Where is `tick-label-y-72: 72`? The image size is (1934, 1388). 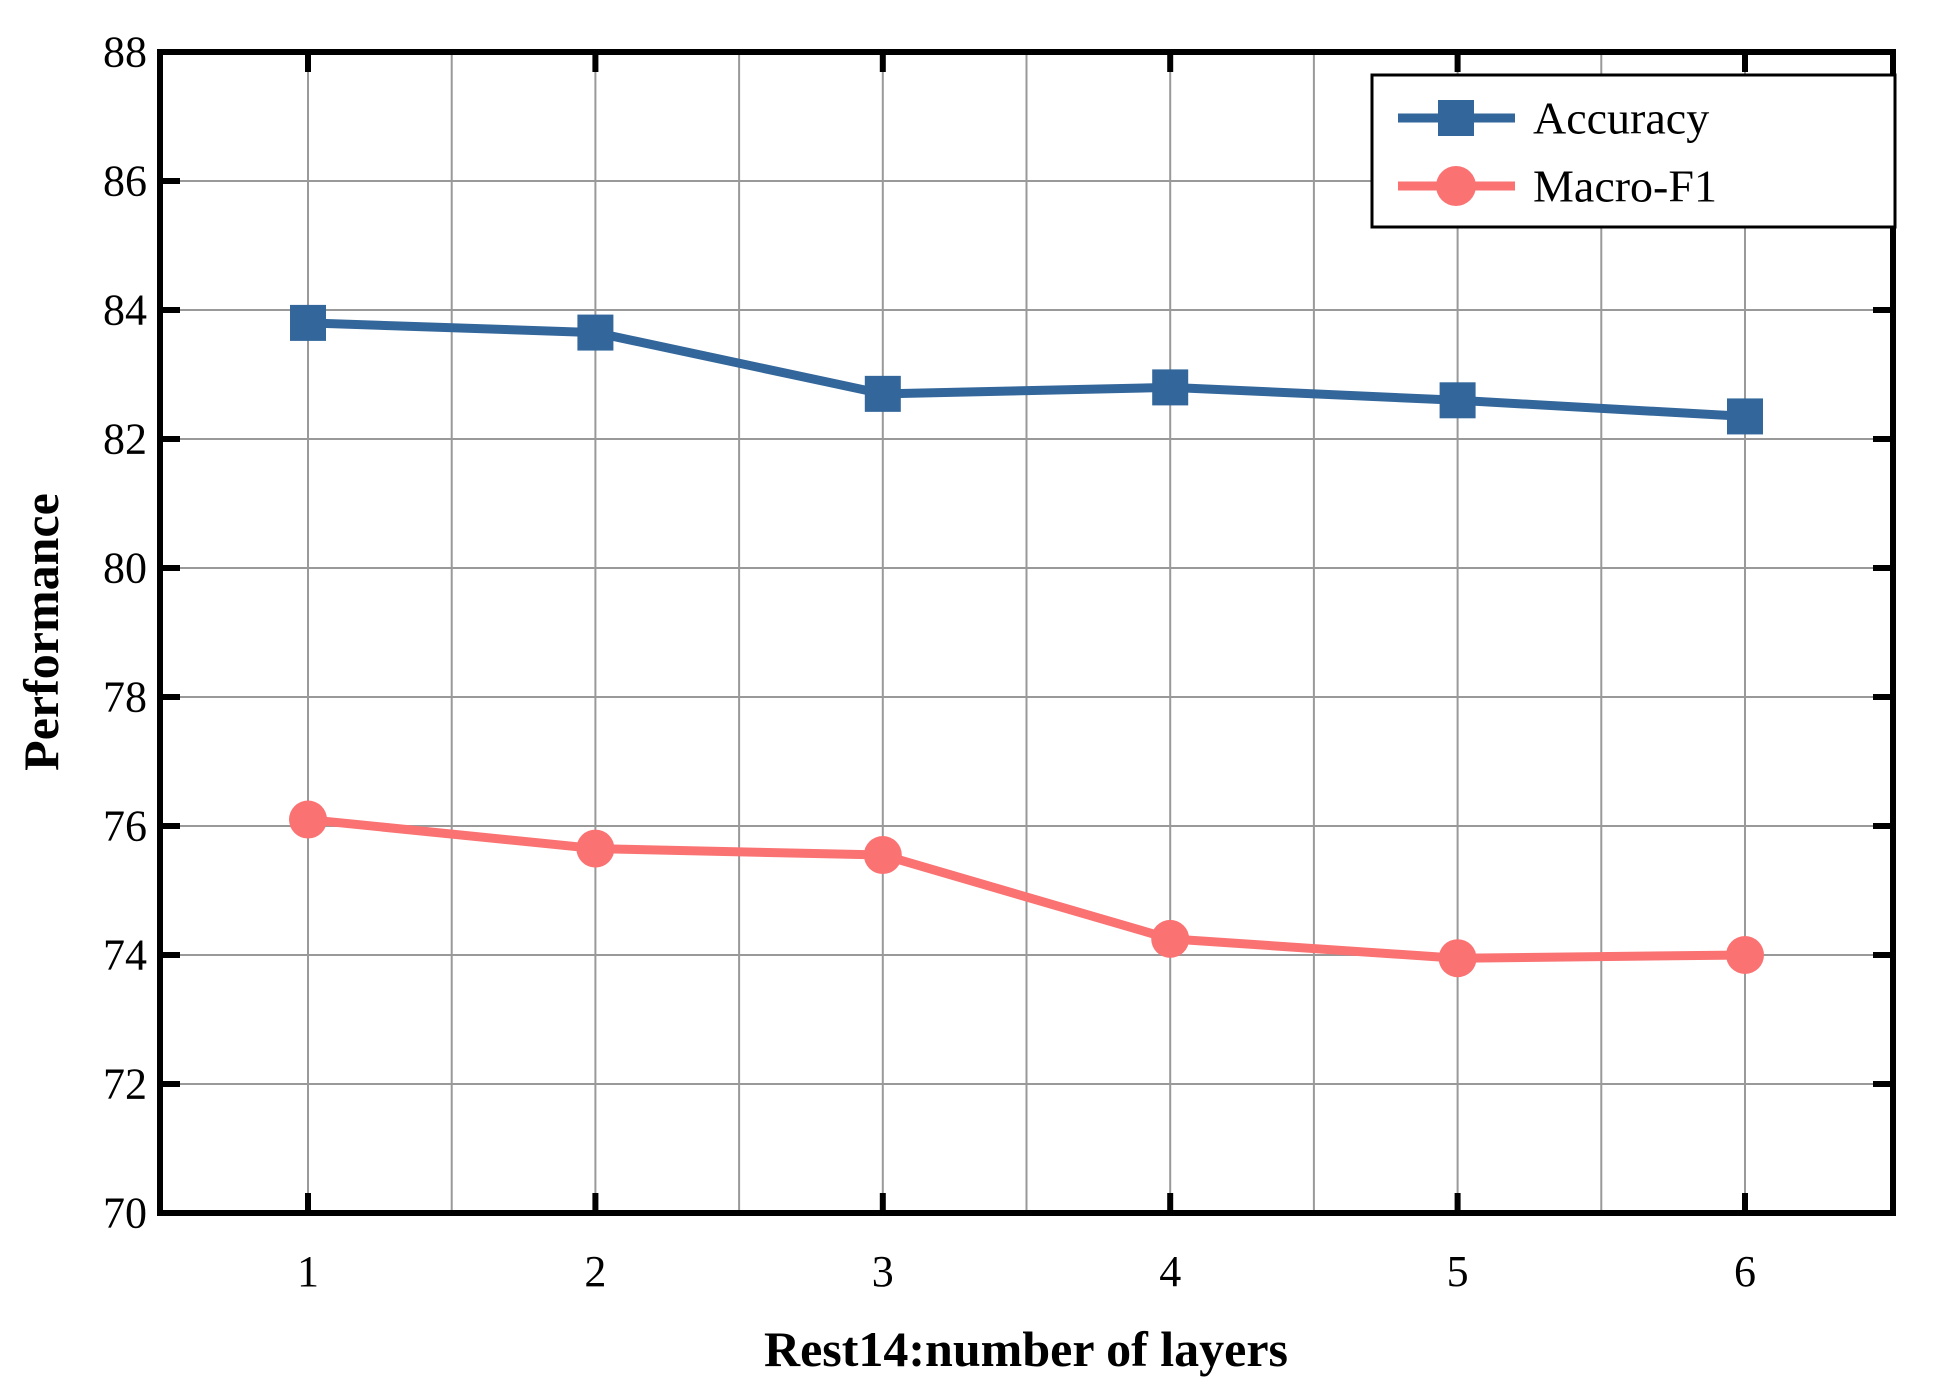
tick-label-y-72: 72 is located at coordinates (125, 1084).